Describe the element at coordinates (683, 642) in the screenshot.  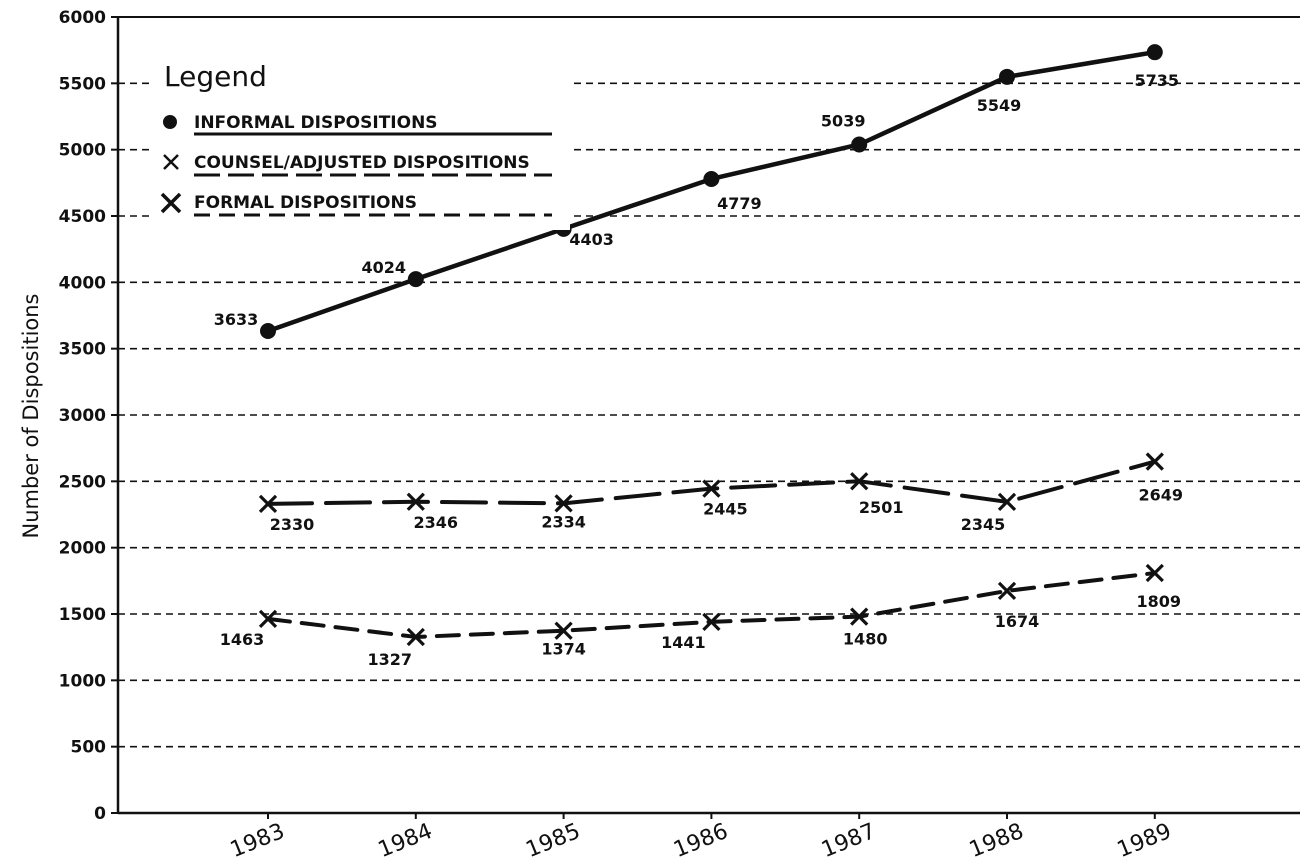
I see `data-label-formal: 1441` at that location.